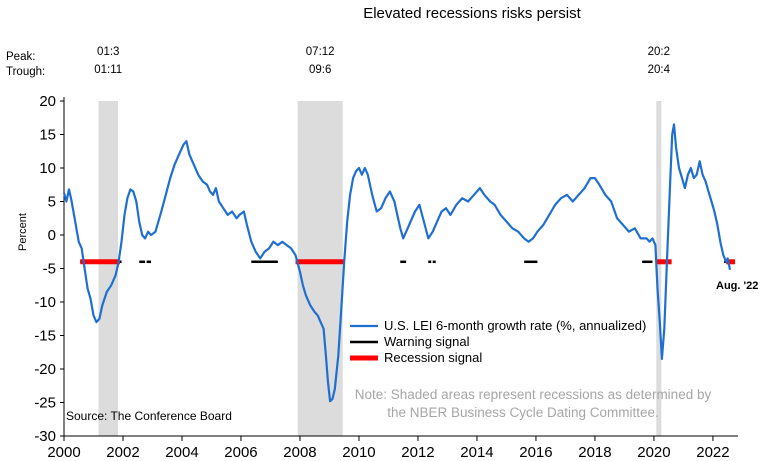  I want to click on y-tick-label: 10, so click(47, 168).